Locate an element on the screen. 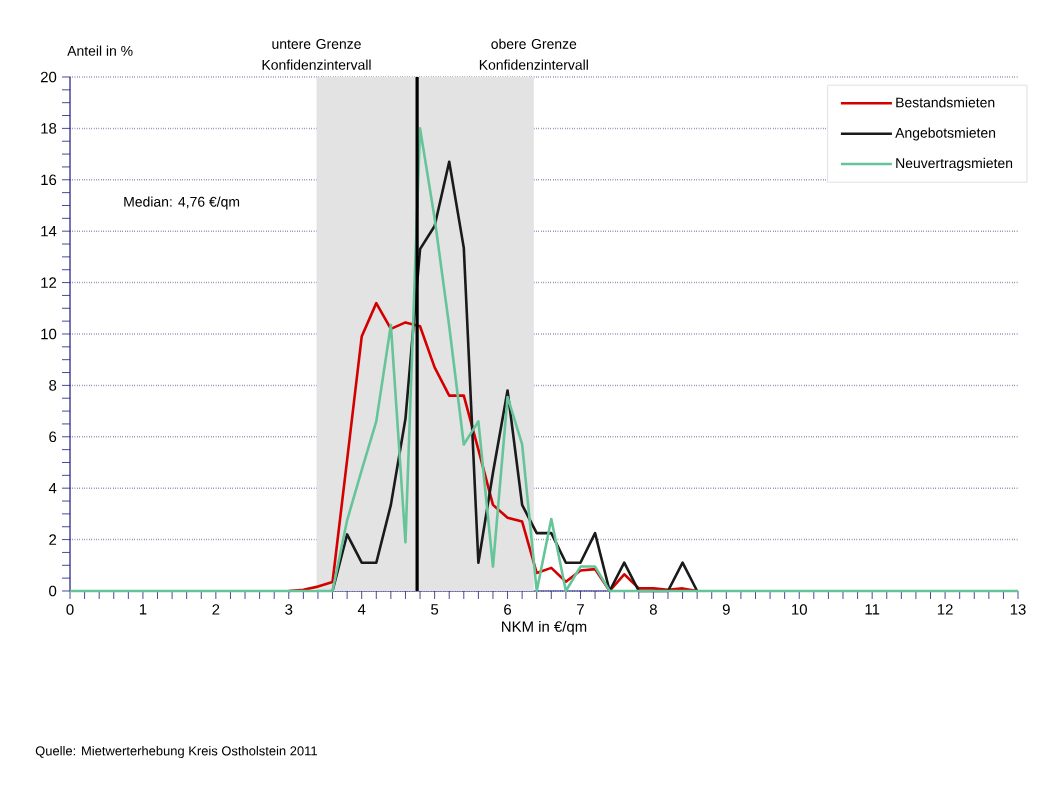 This screenshot has width=1037, height=789. x-tick-label: 6 is located at coordinates (508, 609).